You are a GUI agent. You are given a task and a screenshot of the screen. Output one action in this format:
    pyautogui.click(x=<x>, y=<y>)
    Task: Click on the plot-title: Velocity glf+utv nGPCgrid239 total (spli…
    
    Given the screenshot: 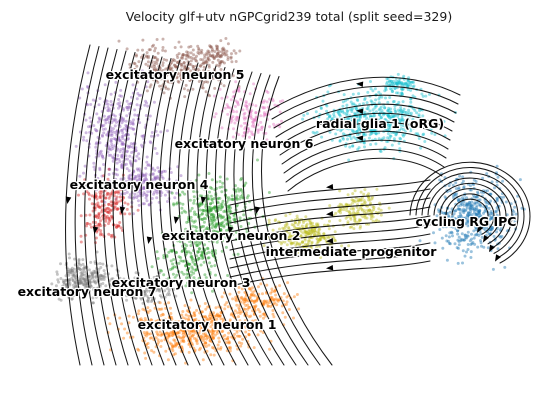 What is the action you would take?
    pyautogui.click(x=289, y=16)
    